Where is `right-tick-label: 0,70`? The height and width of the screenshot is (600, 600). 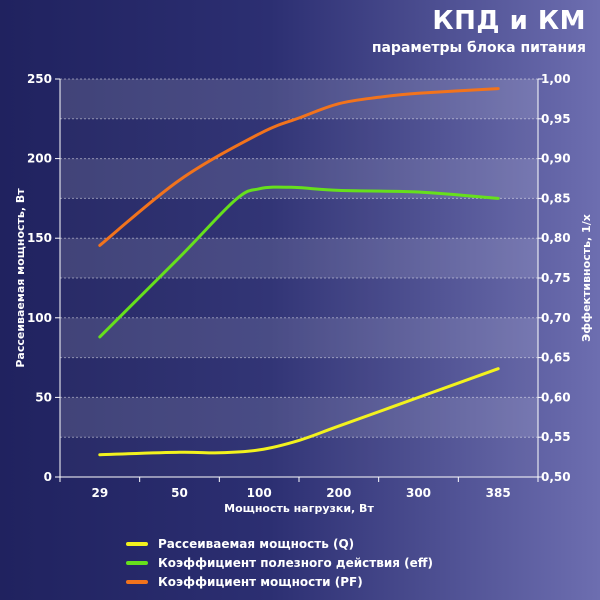
right-tick-label: 0,70 is located at coordinates (556, 318).